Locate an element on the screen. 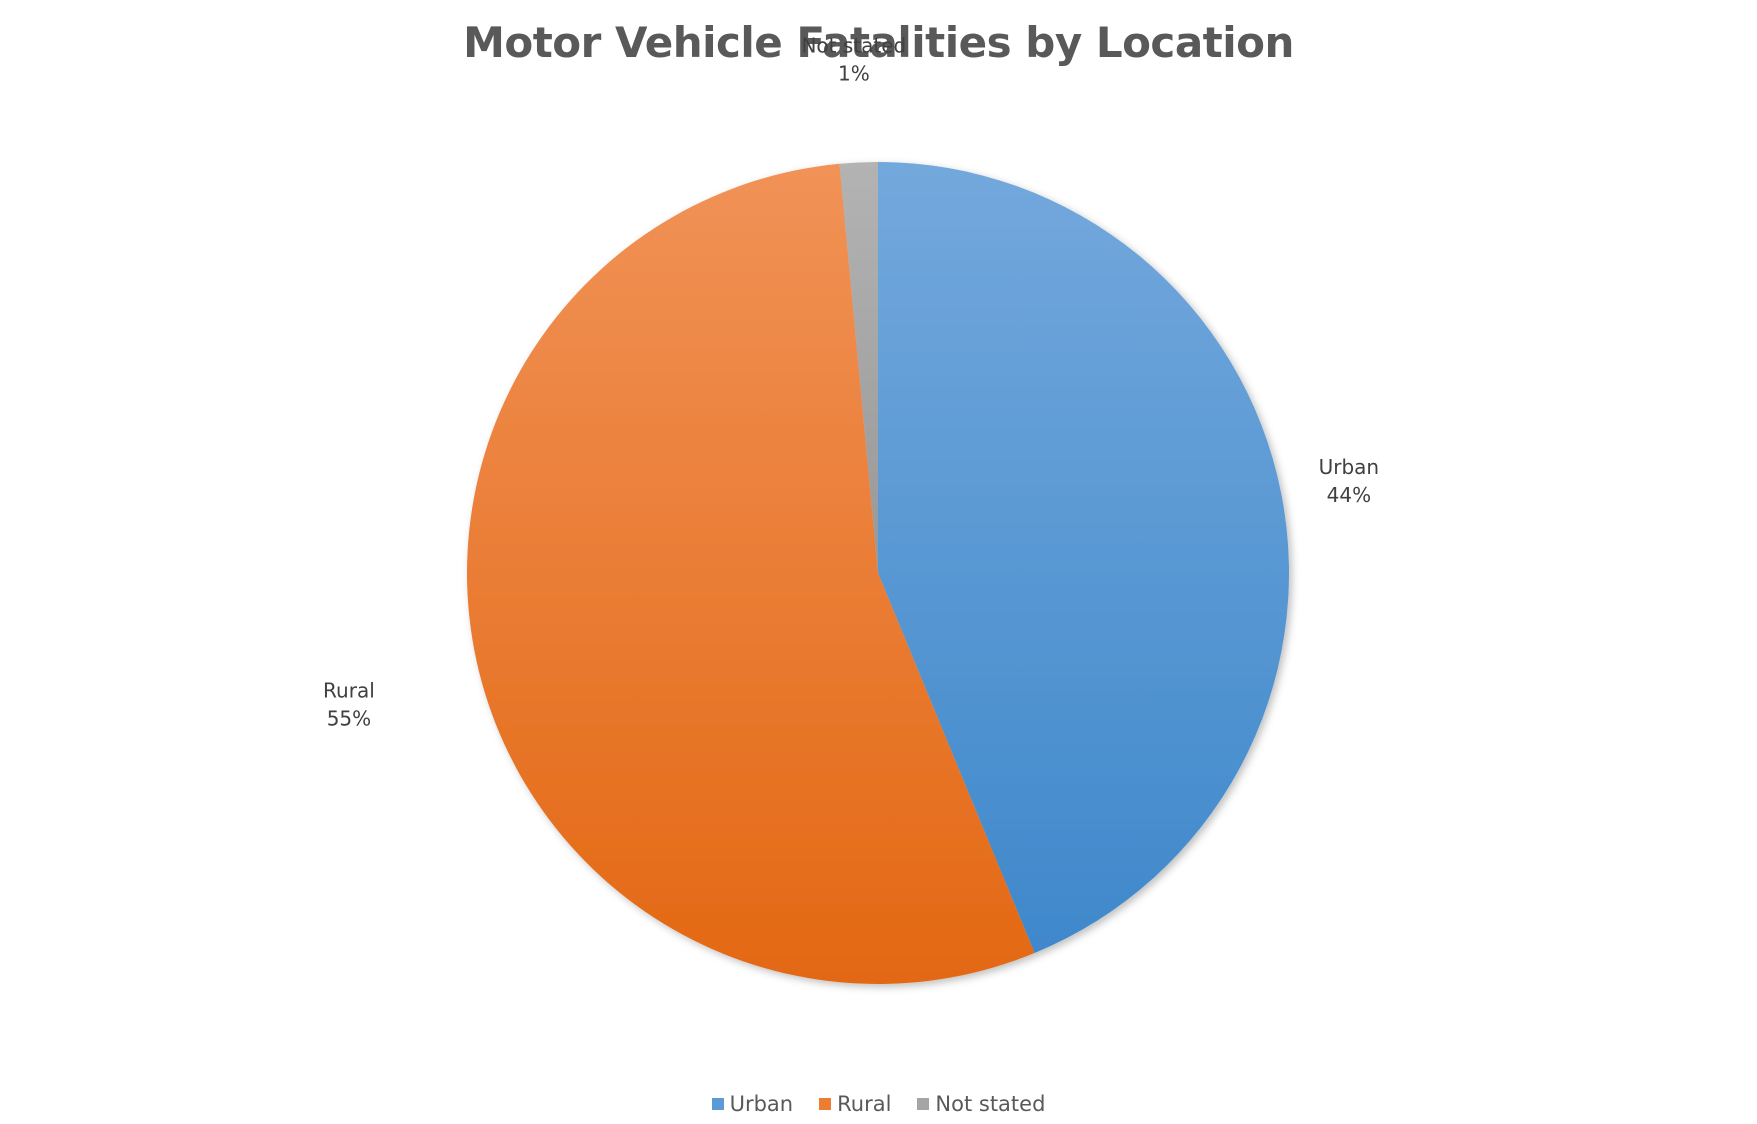 This screenshot has width=1757, height=1124. legend-item-not-stated: Not stated is located at coordinates (981, 1104).